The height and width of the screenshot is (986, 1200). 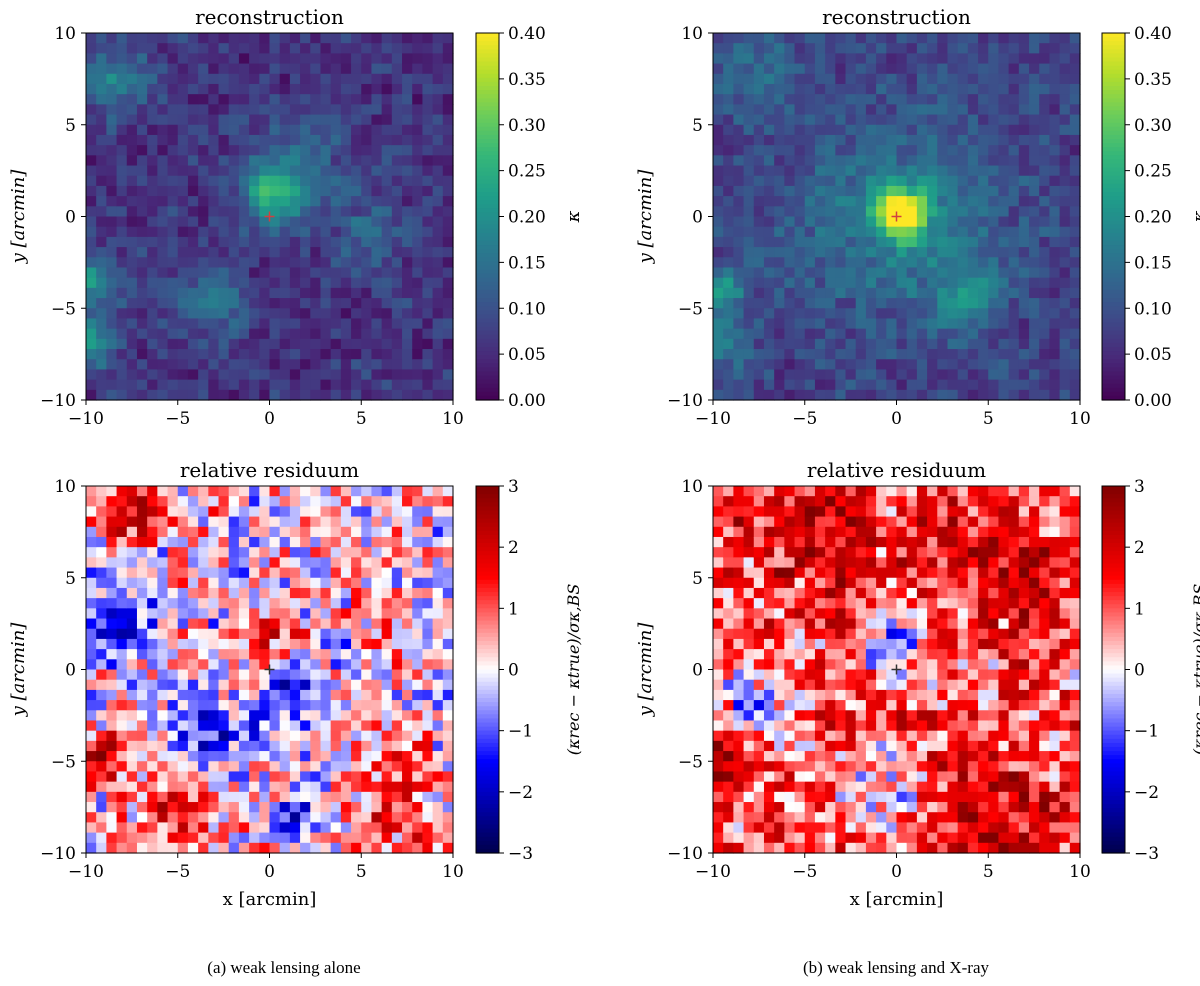 I want to click on colorbar-tick-label: 0.00, so click(x=527, y=401).